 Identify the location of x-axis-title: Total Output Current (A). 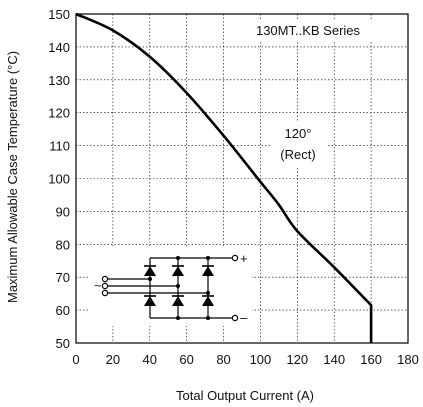
(245, 395).